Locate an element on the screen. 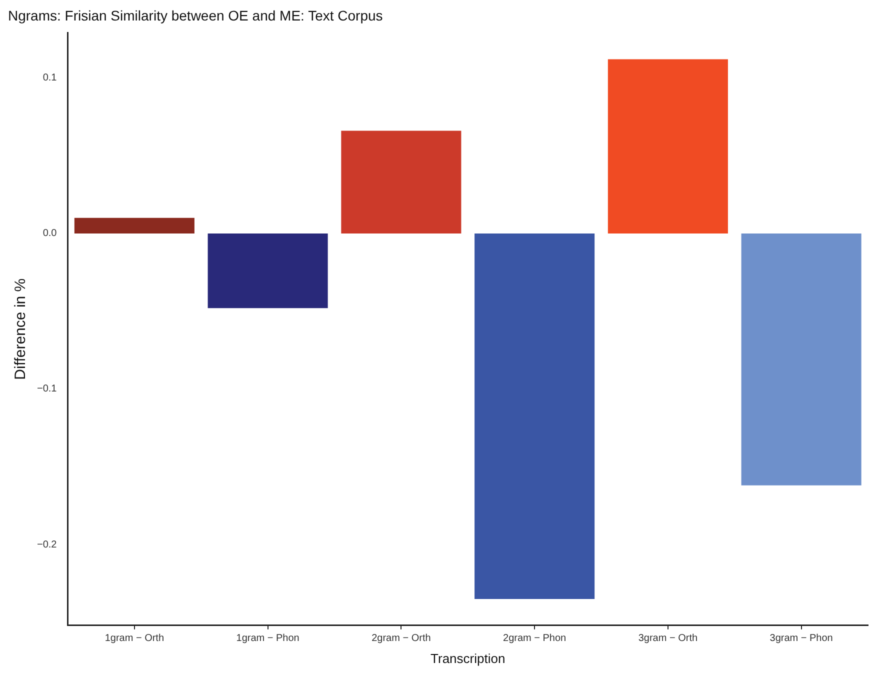 This screenshot has width=880, height=679. x-tick-label: 1gram − Phon is located at coordinates (268, 638).